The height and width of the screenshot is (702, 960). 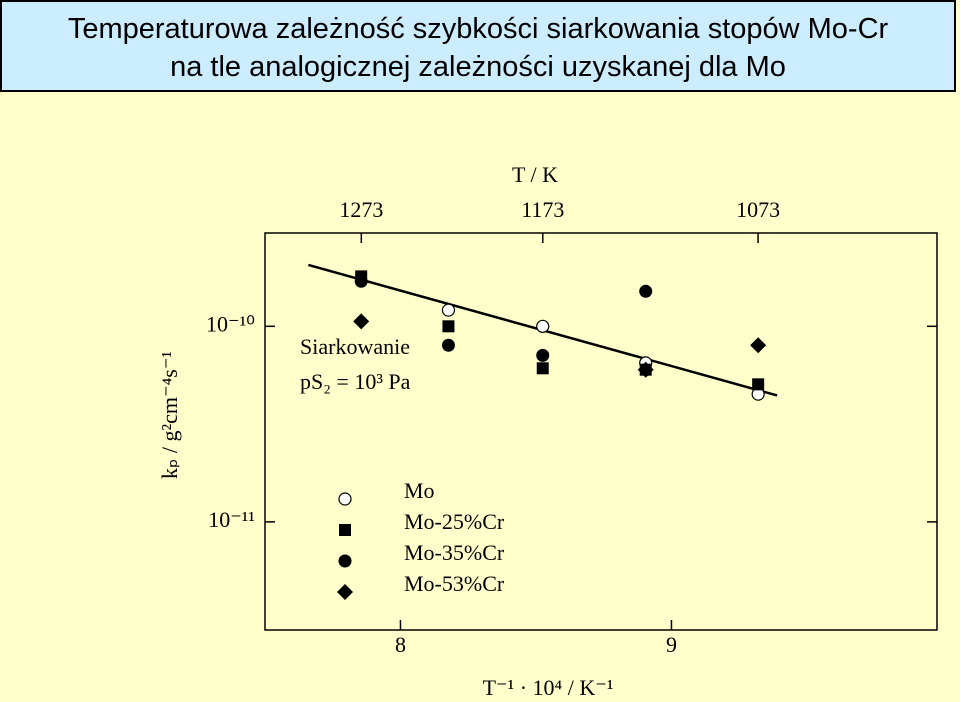 What do you see at coordinates (355, 346) in the screenshot?
I see `annotation: Siarkowanie` at bounding box center [355, 346].